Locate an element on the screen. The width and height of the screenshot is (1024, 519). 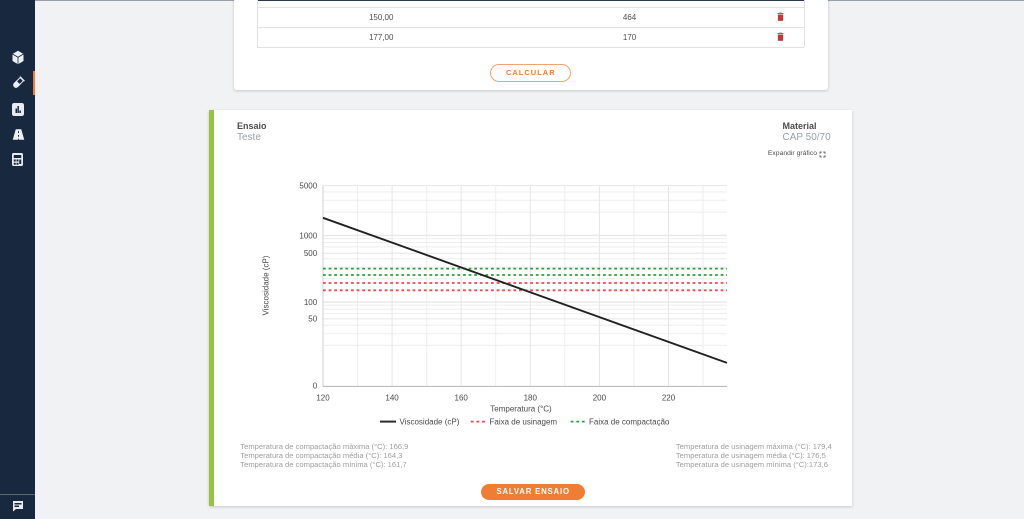
svg-text: Faixa de compactação is located at coordinates (629, 421).